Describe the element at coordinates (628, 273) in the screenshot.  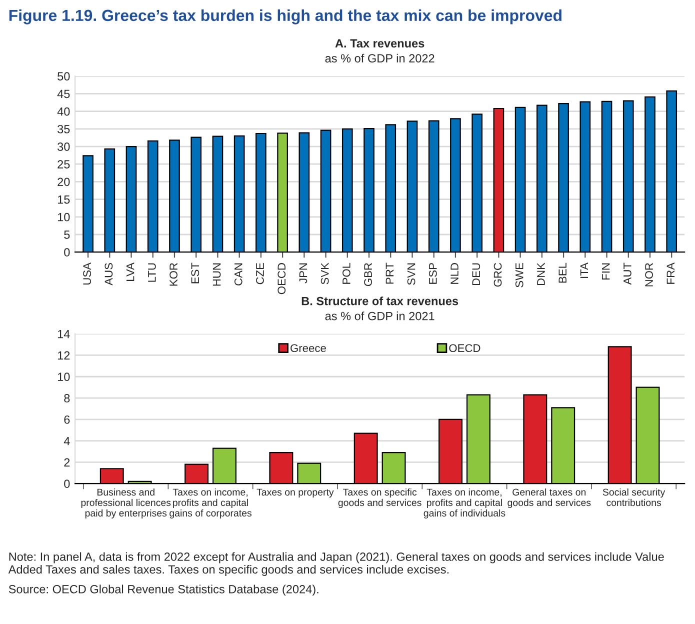
I see `x-tick-label: AUT` at that location.